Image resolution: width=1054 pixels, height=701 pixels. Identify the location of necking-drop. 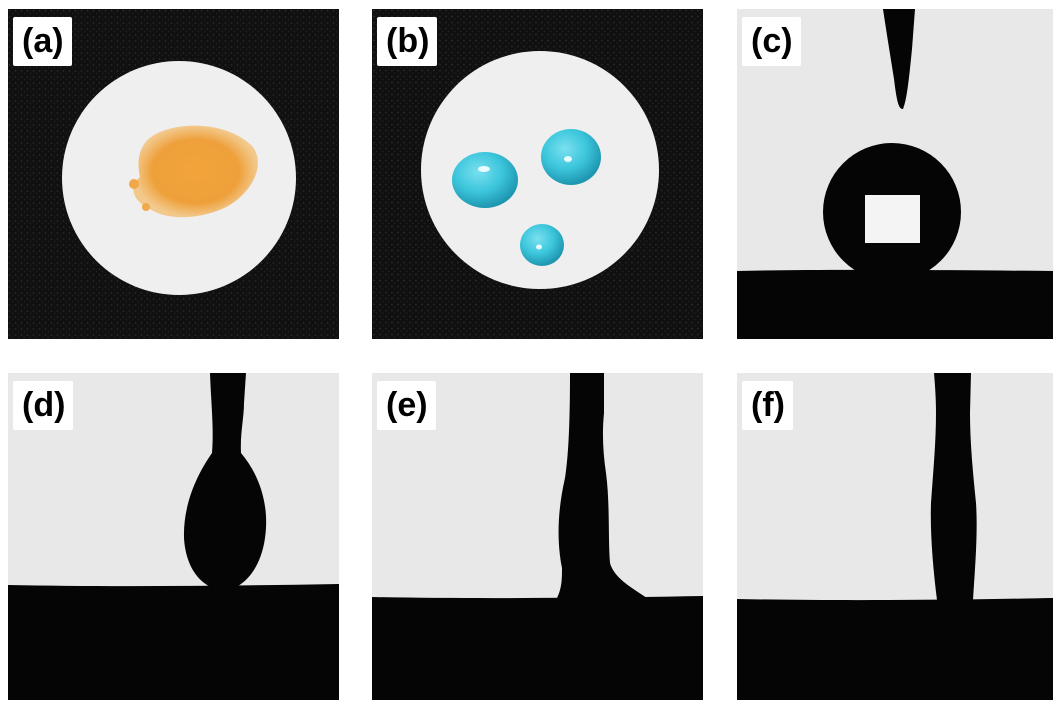
(602, 485).